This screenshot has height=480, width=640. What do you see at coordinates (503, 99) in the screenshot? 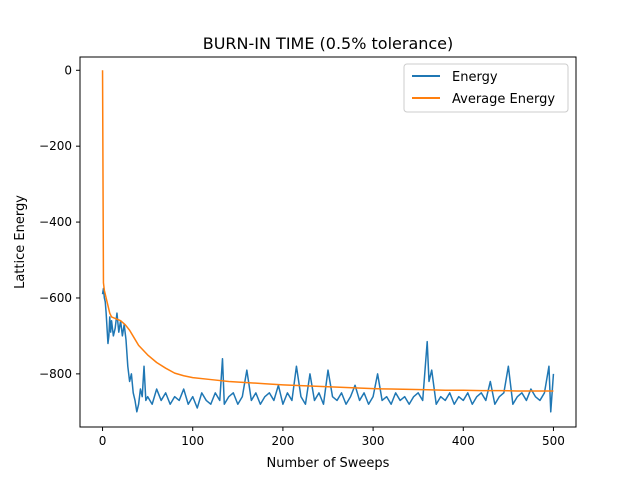
I see `legend-label-average-energy: Average Energy` at bounding box center [503, 99].